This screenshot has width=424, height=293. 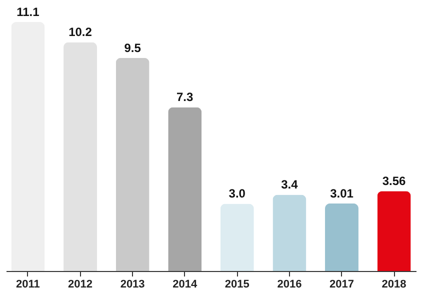 What do you see at coordinates (80, 284) in the screenshot?
I see `x-tick-label: 2012` at bounding box center [80, 284].